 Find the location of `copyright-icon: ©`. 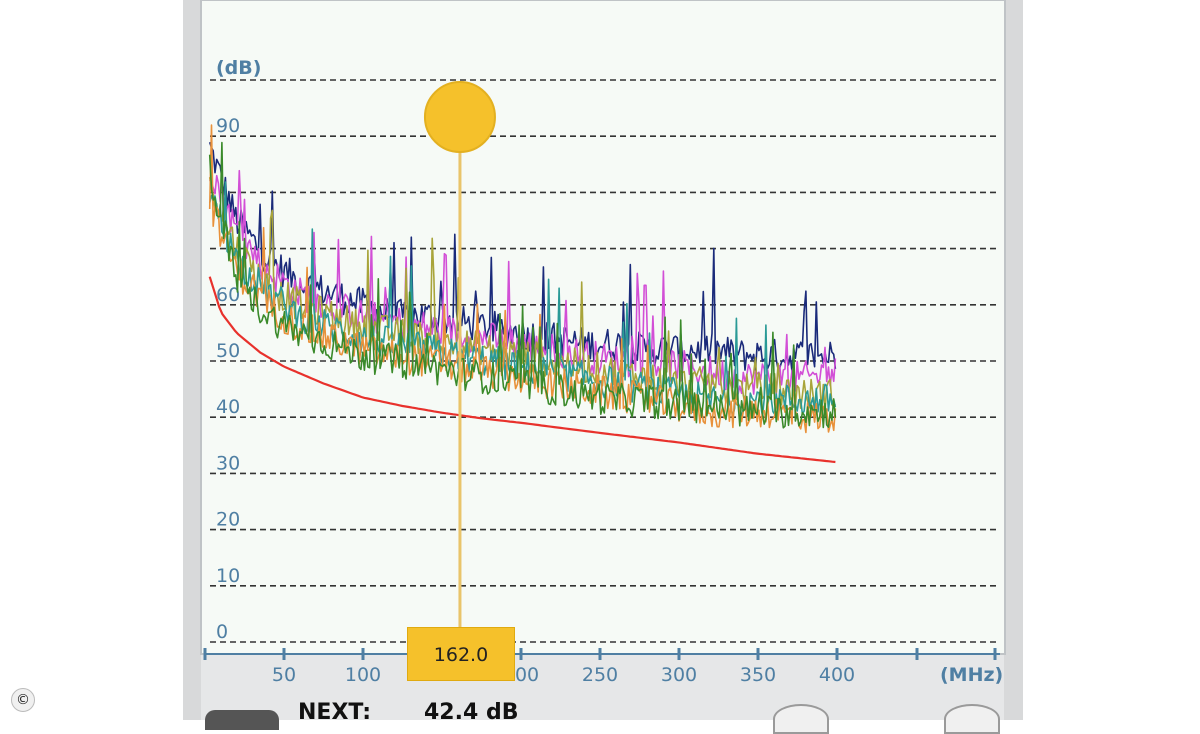

copyright-icon: © is located at coordinates (23, 700).